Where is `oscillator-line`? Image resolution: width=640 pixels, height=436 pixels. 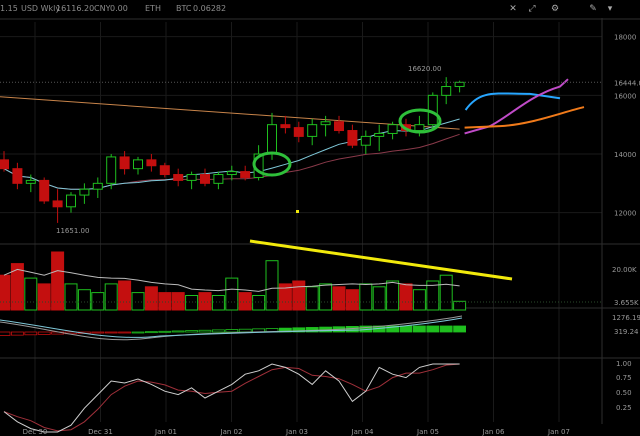 oscillator-line is located at coordinates (231, 398).